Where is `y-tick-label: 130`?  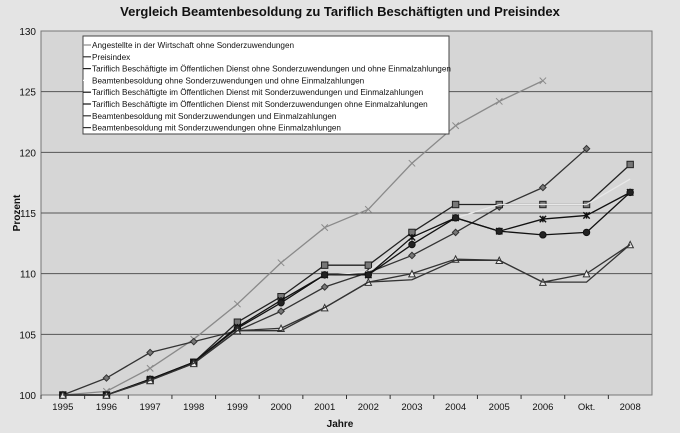
y-tick-label: 130 is located at coordinates (27, 32).